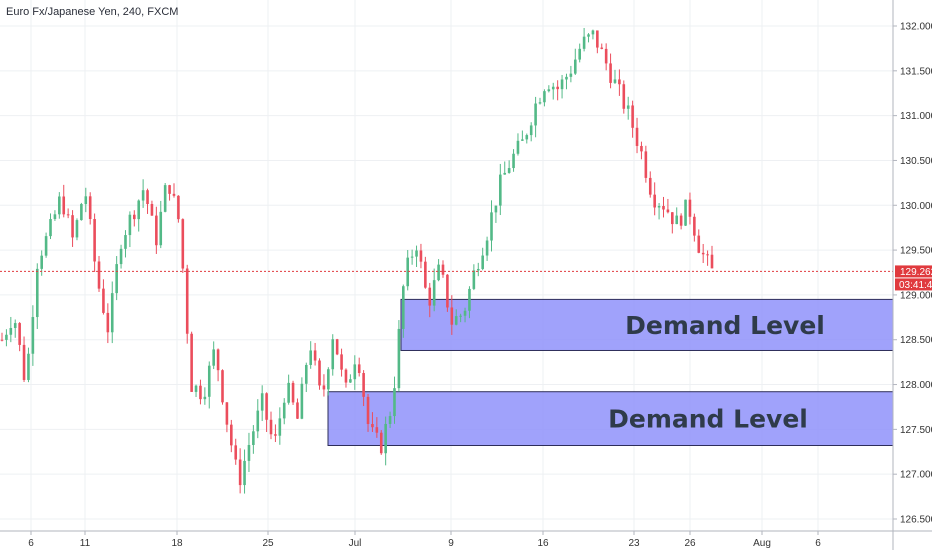 This screenshot has width=932, height=550. Describe the element at coordinates (915, 285) in the screenshot. I see `svg-text: 03:41:42` at that location.